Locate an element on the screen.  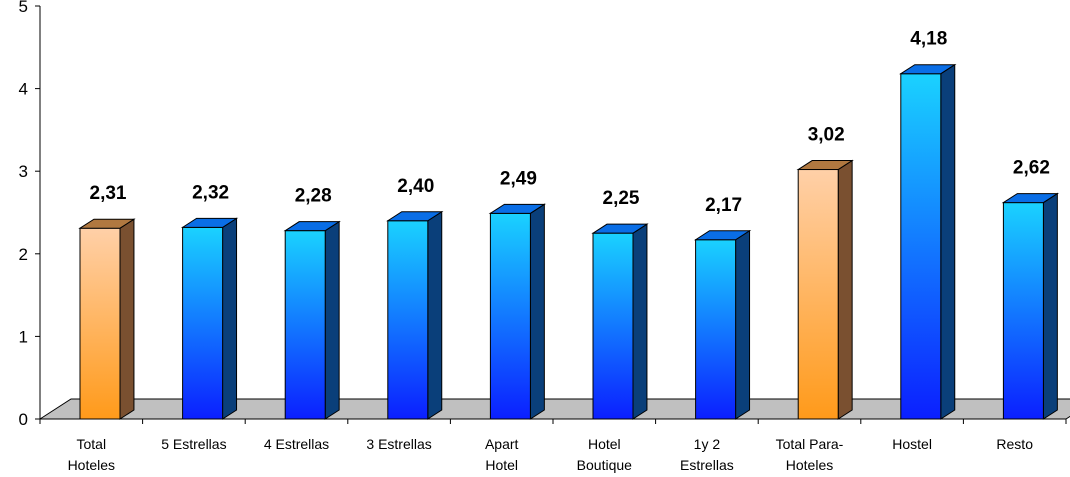
x-tick-label: Apart Hotel is located at coordinates (502, 454).